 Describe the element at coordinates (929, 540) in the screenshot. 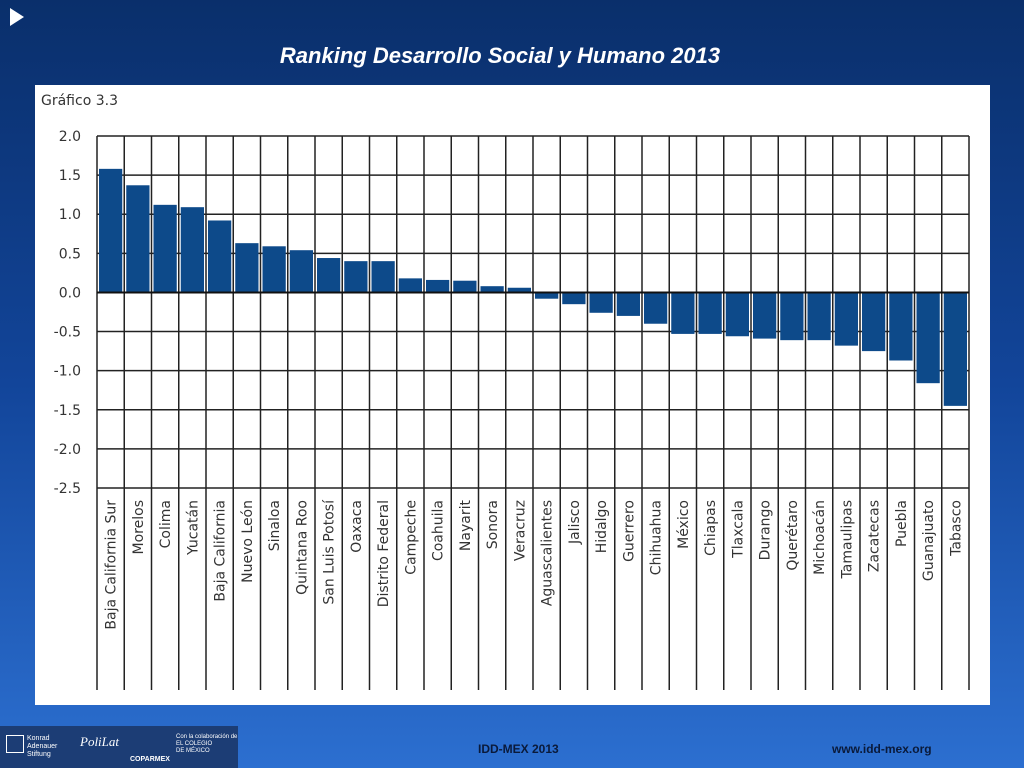

I see `category-label: Guanajuato` at that location.